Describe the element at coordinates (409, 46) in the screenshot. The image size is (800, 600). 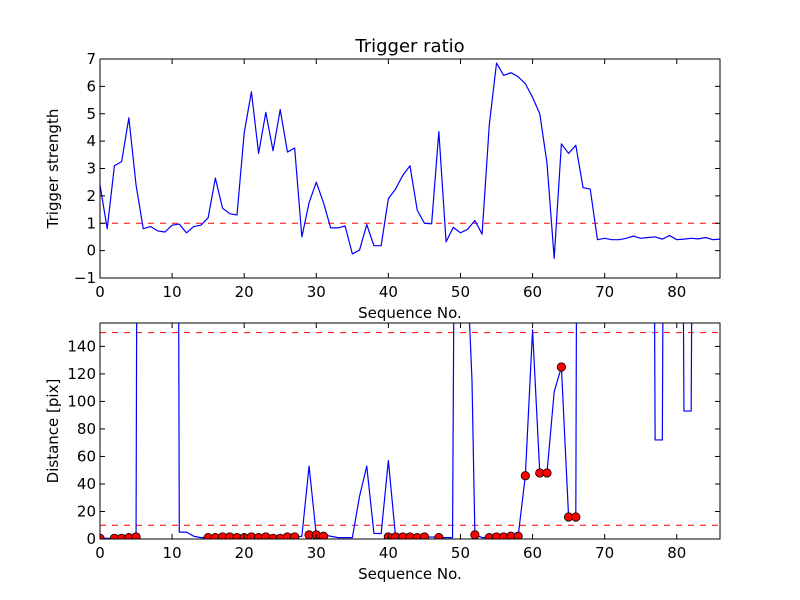
I see `trigger-chart-title: Trigger ratio` at that location.